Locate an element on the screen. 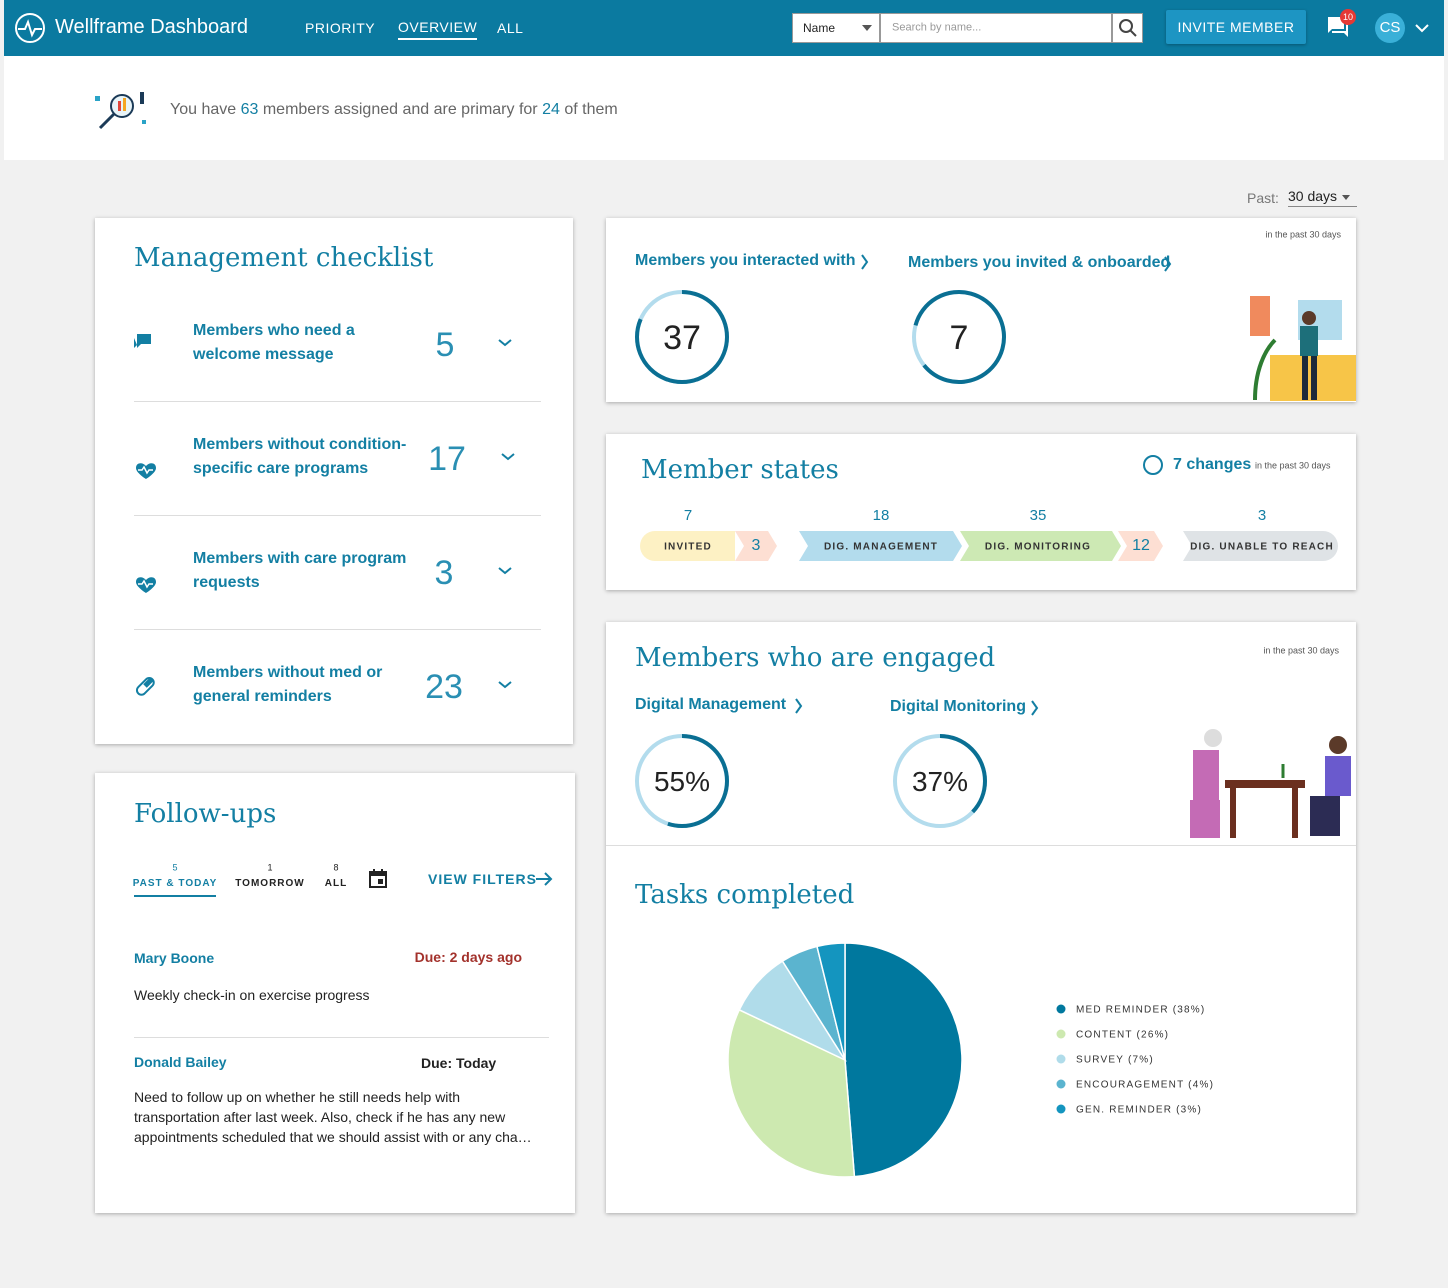 The image size is (1448, 1288). card-title: Members who are engaged is located at coordinates (815, 658).